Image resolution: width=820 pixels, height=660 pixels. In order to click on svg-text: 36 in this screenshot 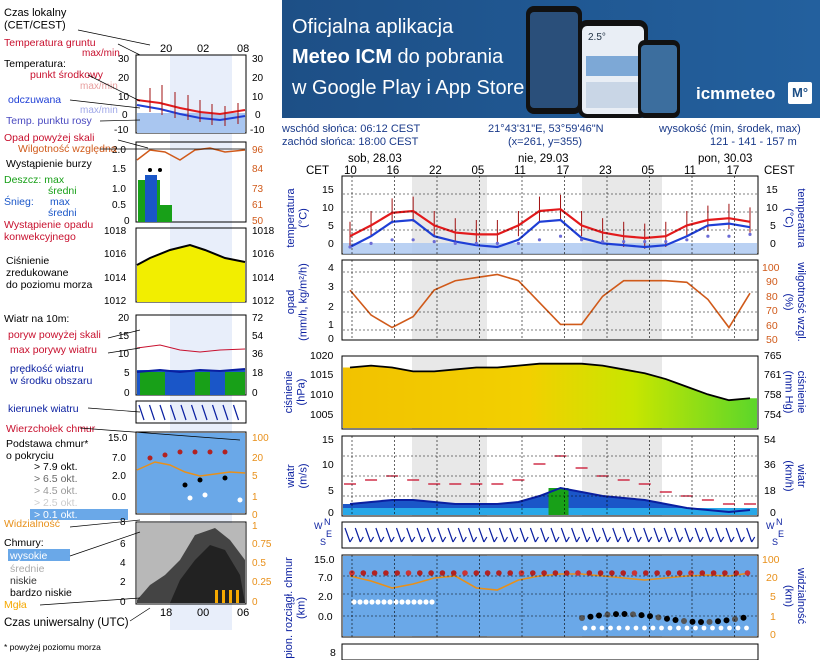, I will do `click(258, 354)`.